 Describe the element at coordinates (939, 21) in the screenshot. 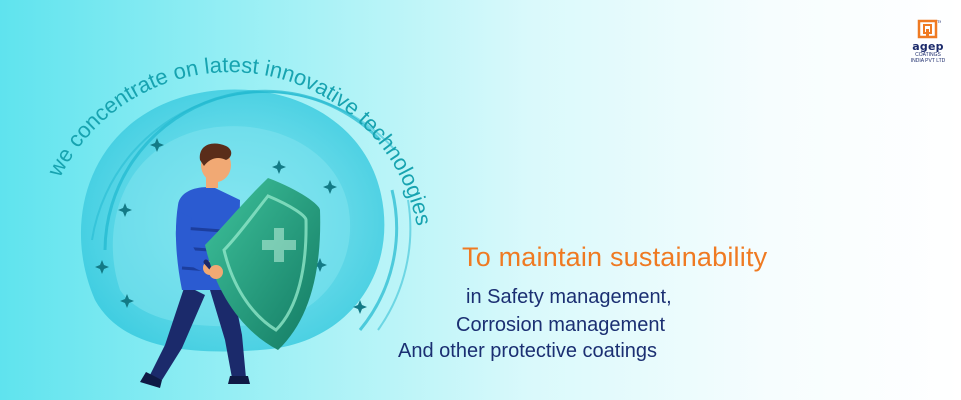

I see `svg-text: TM` at that location.